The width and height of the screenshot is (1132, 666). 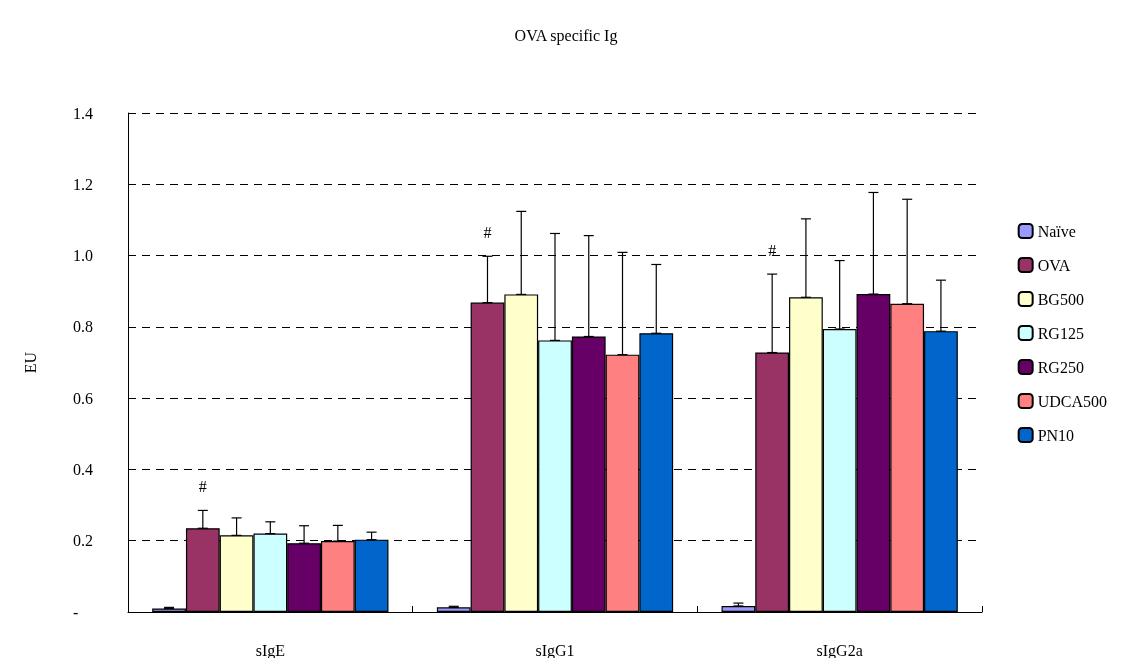 What do you see at coordinates (83, 113) in the screenshot?
I see `y-tick-label: 1.4` at bounding box center [83, 113].